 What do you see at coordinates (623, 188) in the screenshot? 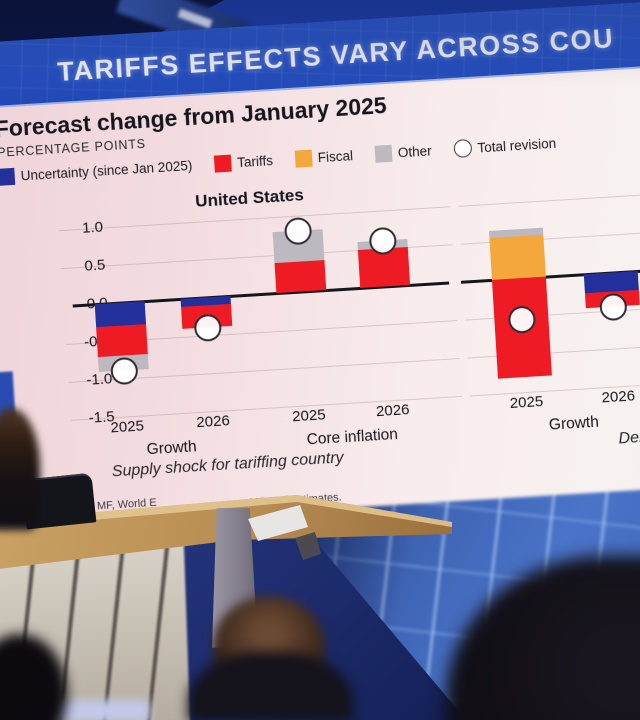
I see `chart-title-partial: Ch` at bounding box center [623, 188].